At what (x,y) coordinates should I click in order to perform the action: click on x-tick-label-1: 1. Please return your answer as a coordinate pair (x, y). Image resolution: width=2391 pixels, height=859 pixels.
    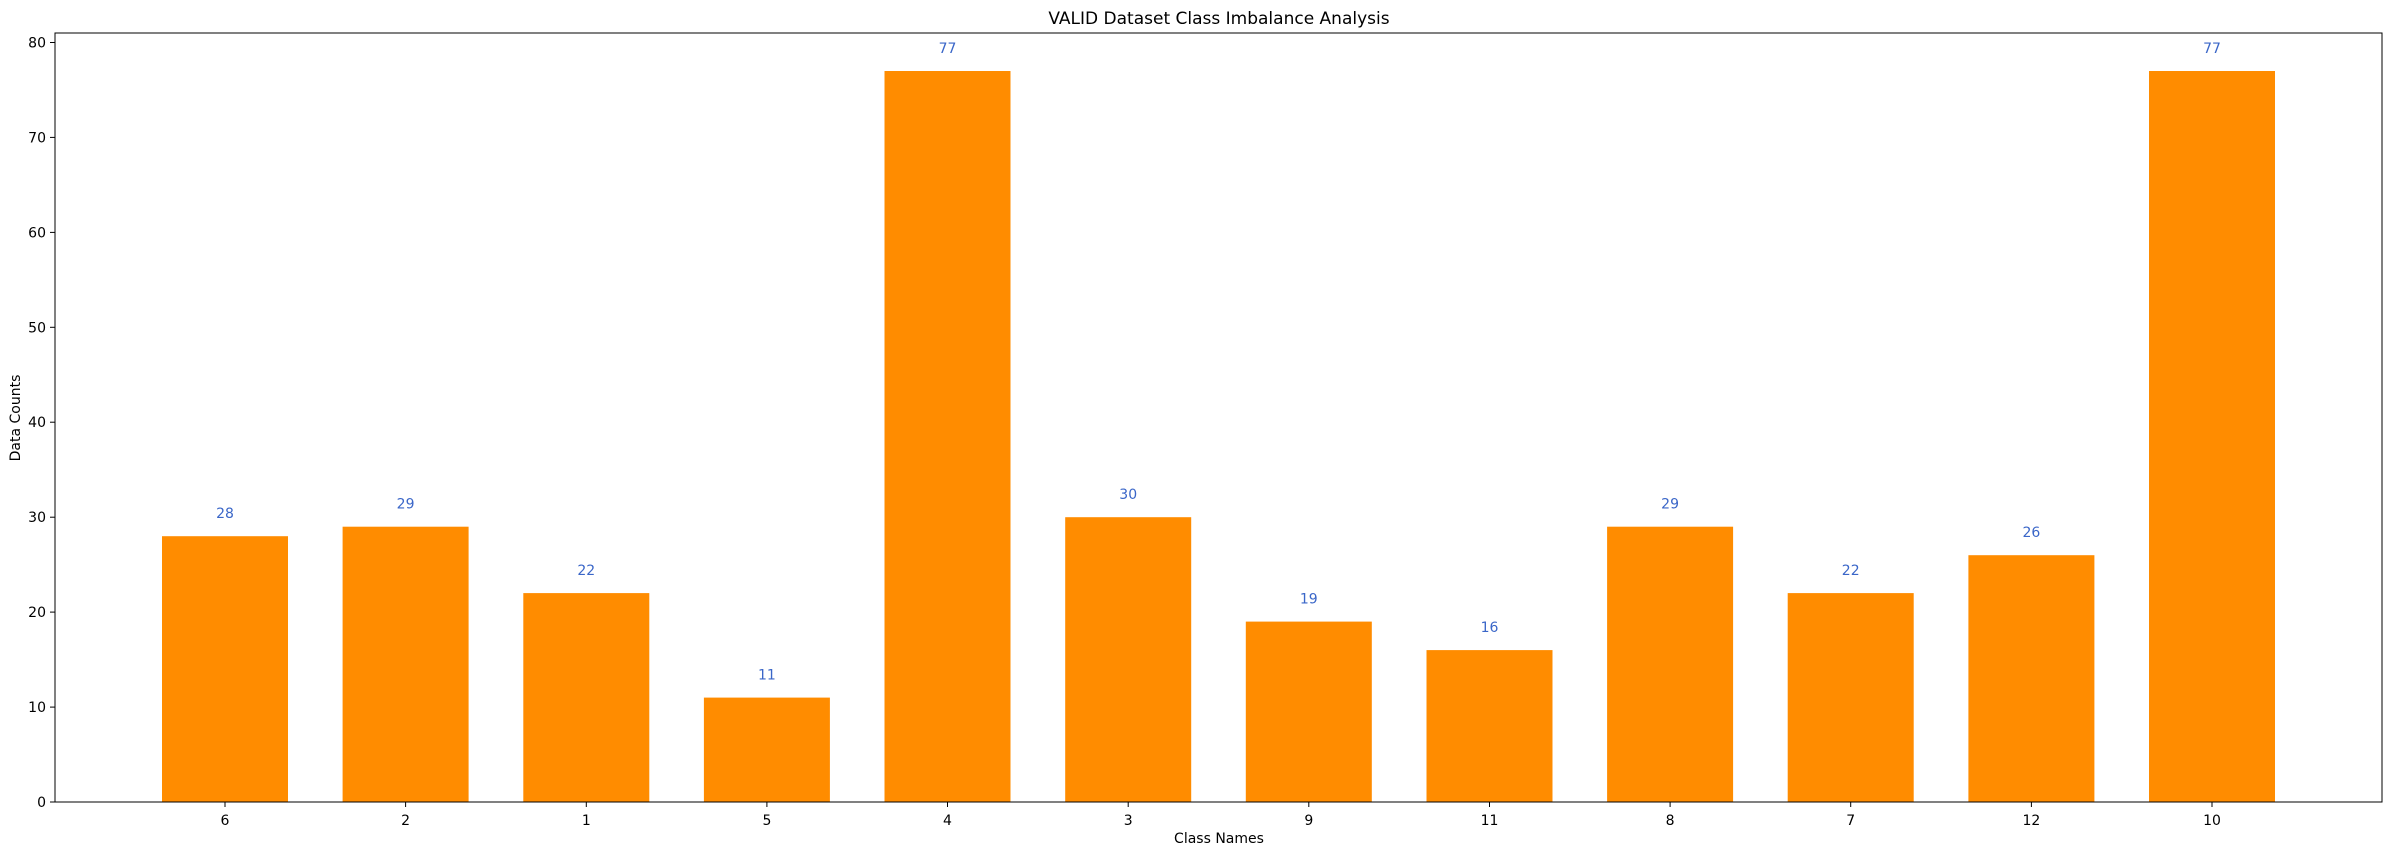
    Looking at the image, I should click on (586, 821).